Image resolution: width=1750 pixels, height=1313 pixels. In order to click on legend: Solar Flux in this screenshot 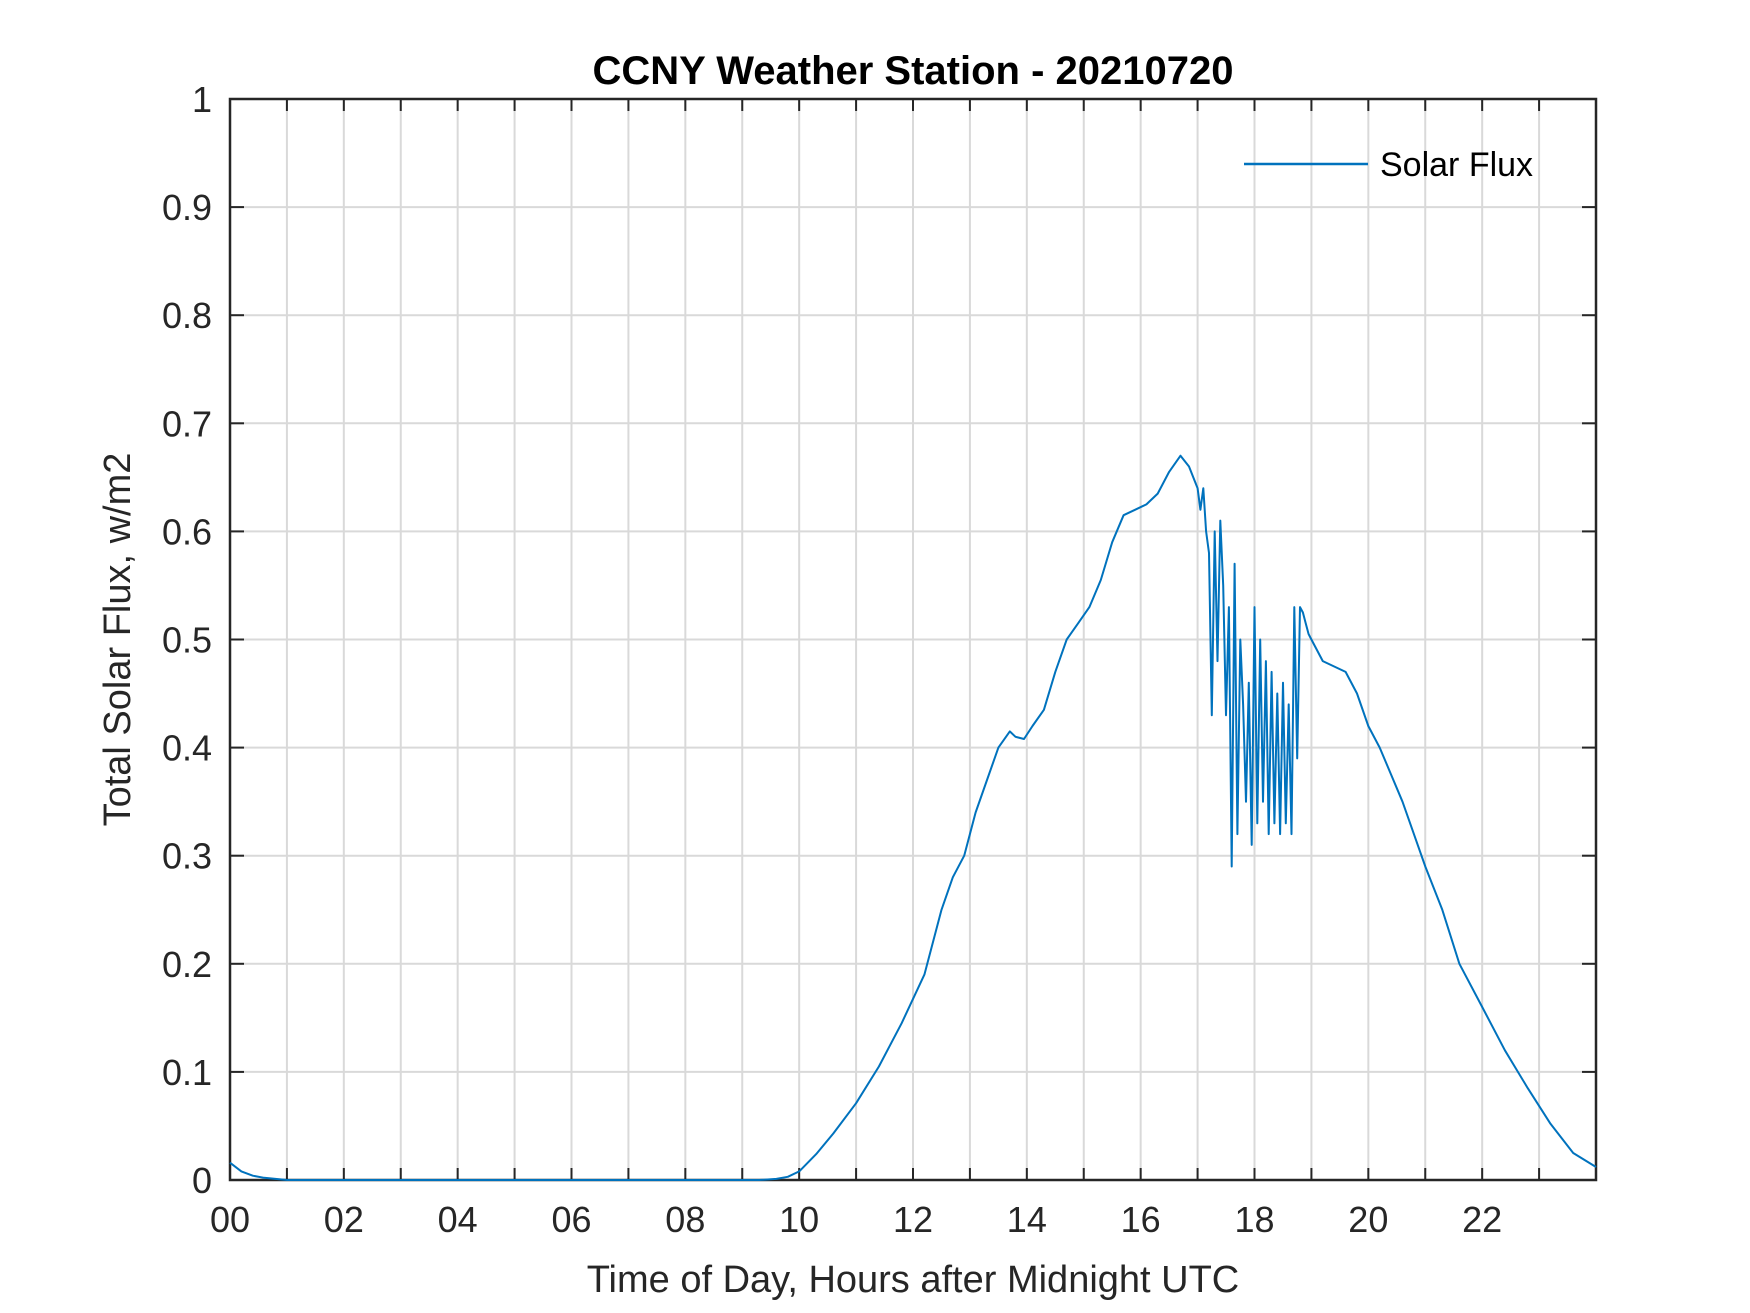, I will do `click(1388, 165)`.